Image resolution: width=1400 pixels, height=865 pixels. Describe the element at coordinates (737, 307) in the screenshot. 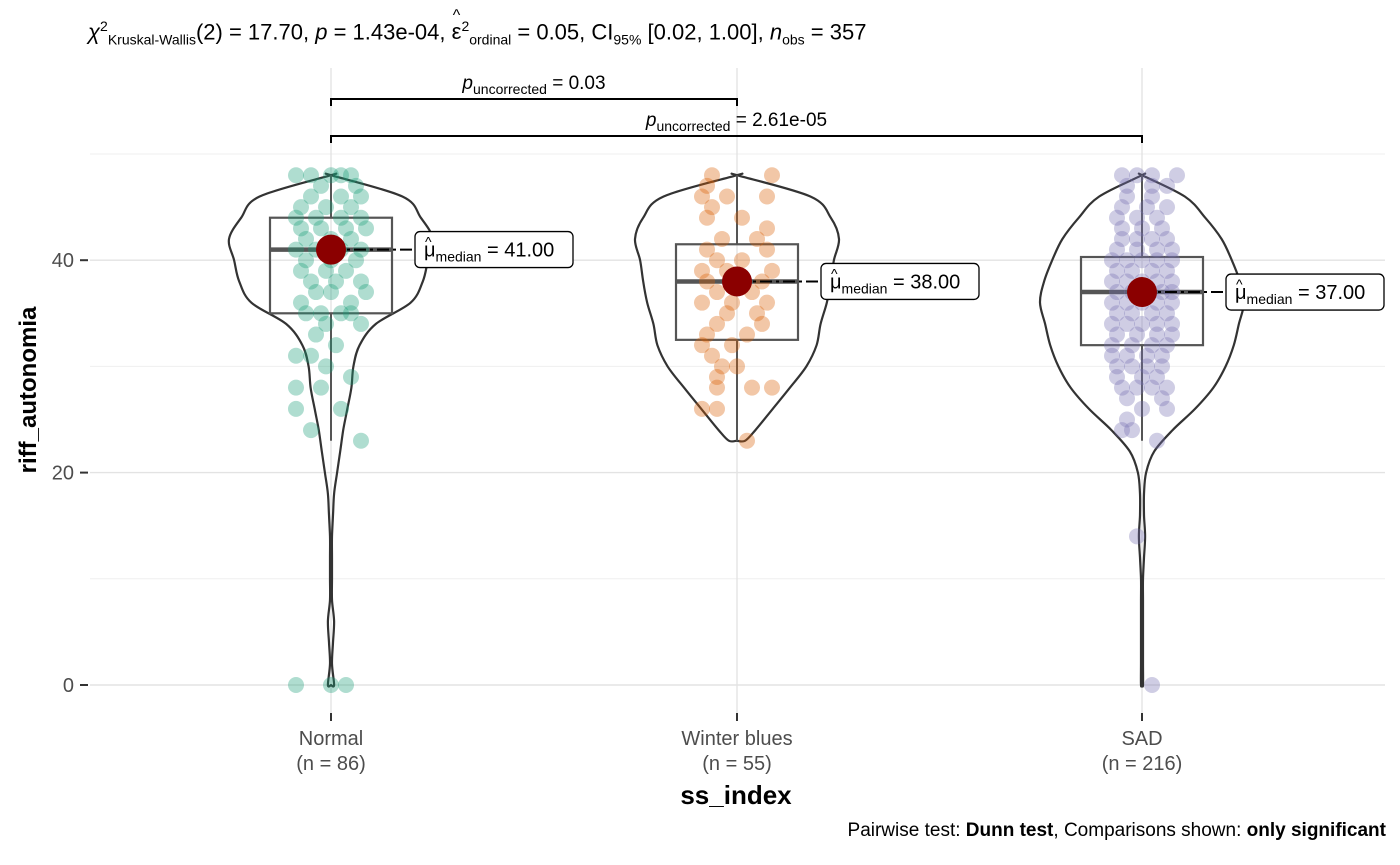

I see `violin-winter-blues` at that location.